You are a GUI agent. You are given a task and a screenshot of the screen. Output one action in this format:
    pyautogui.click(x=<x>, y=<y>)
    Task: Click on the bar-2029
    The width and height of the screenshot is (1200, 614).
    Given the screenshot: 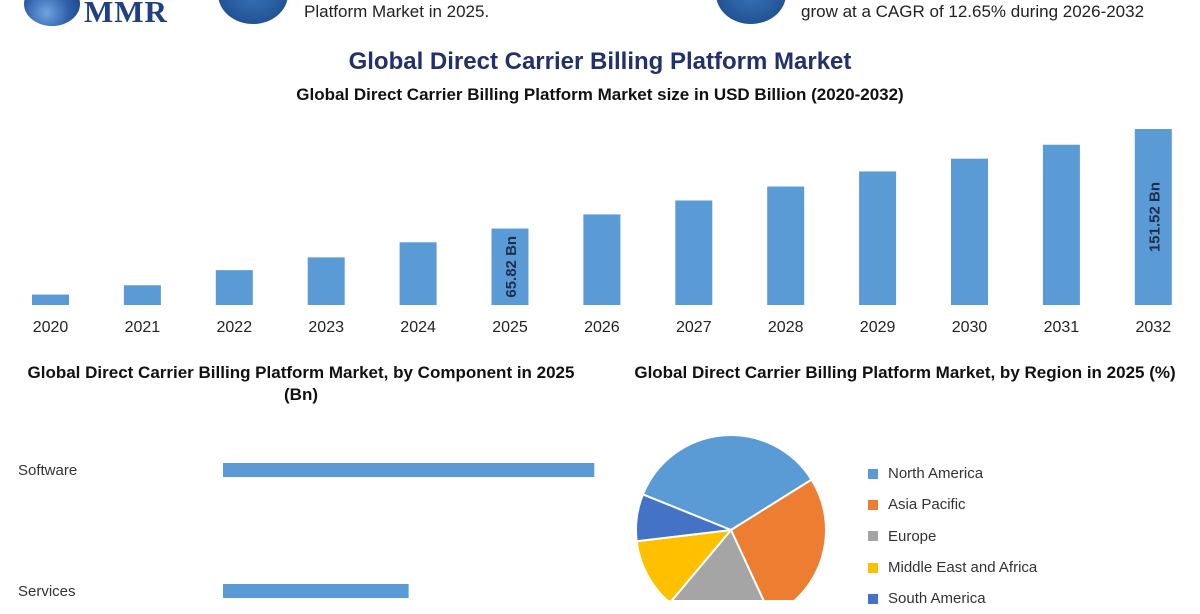 What is the action you would take?
    pyautogui.click(x=878, y=238)
    